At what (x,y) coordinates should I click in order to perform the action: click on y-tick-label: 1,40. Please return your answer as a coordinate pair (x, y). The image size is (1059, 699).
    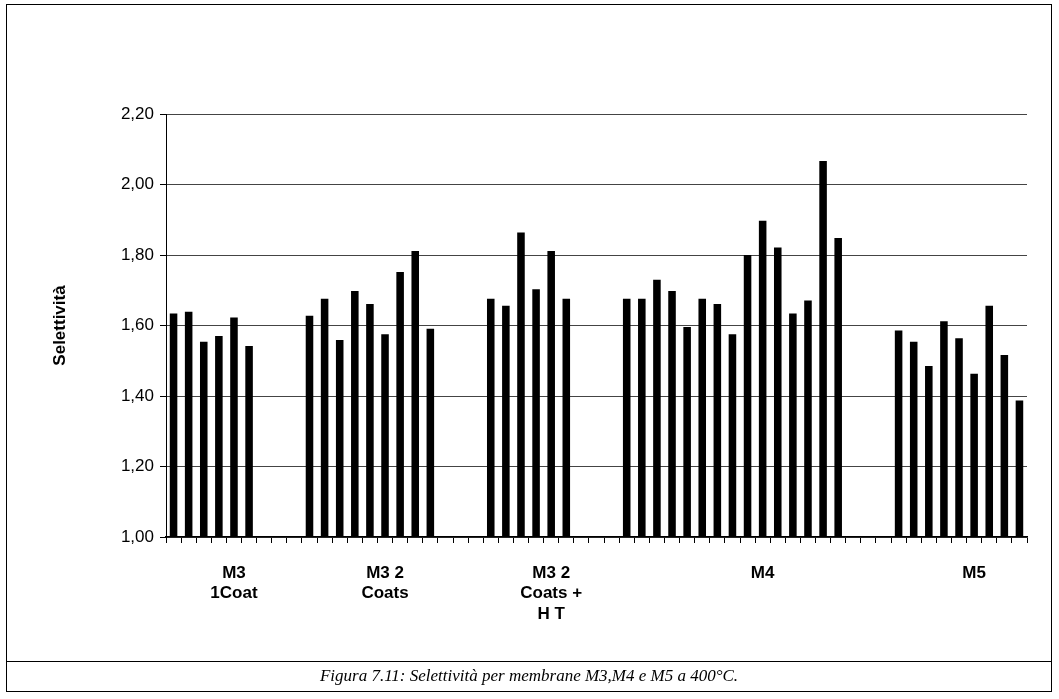
    Looking at the image, I should click on (137, 395).